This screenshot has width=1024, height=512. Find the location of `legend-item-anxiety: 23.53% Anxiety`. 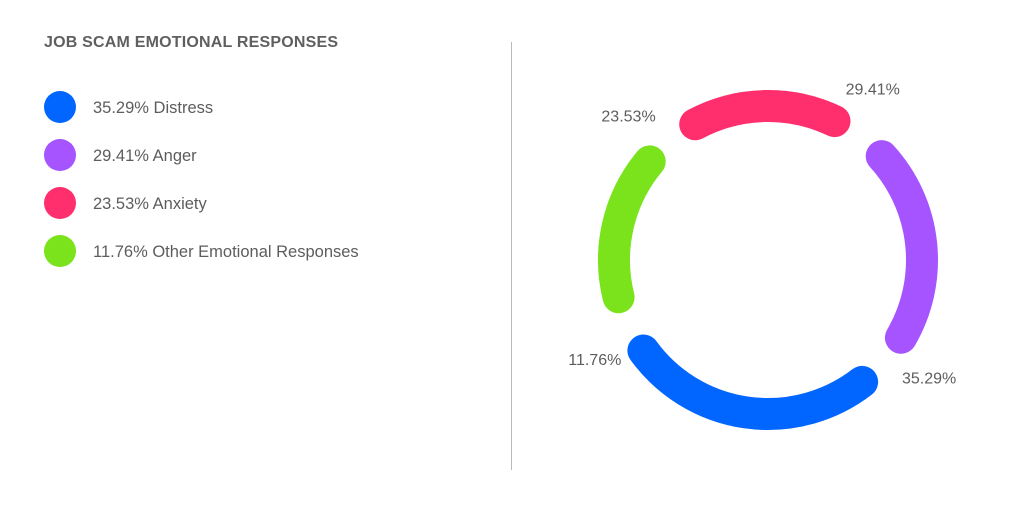

legend-item-anxiety: 23.53% Anxiety is located at coordinates (201, 204).